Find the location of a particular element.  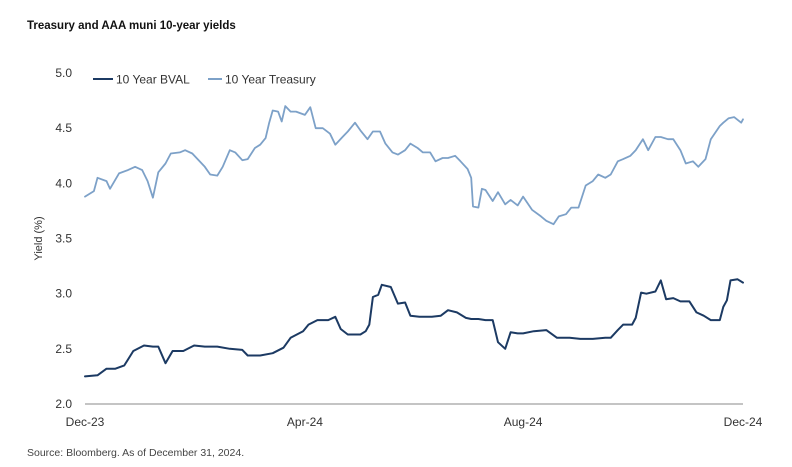

chart-title: Treasury and AAA muni 10-year yields is located at coordinates (131, 26).